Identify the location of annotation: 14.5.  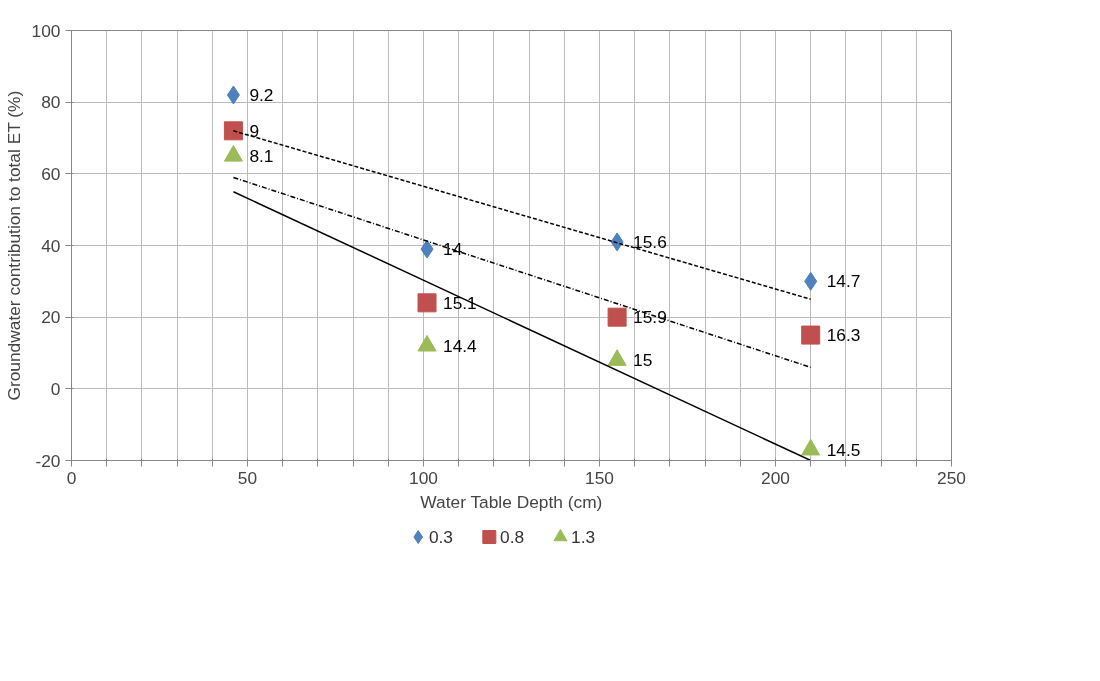
(843, 449).